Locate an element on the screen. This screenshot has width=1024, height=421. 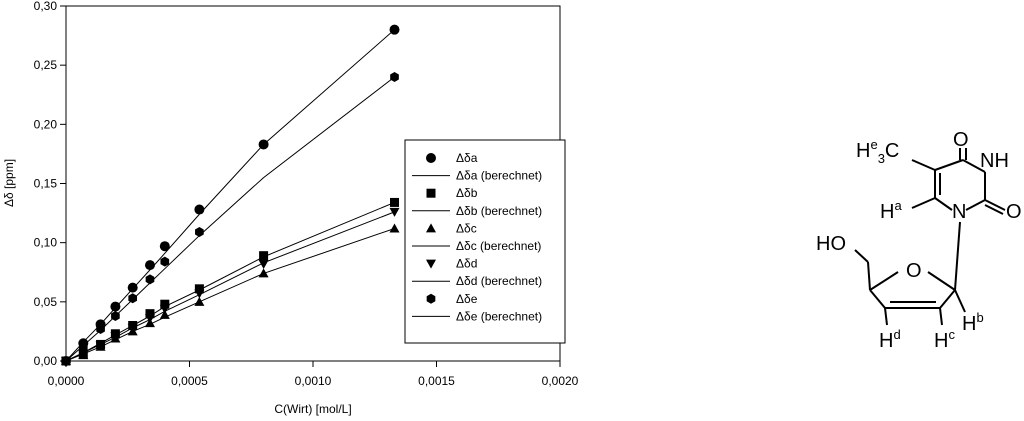
y-tick-label: 0,25 is located at coordinates (46, 65).